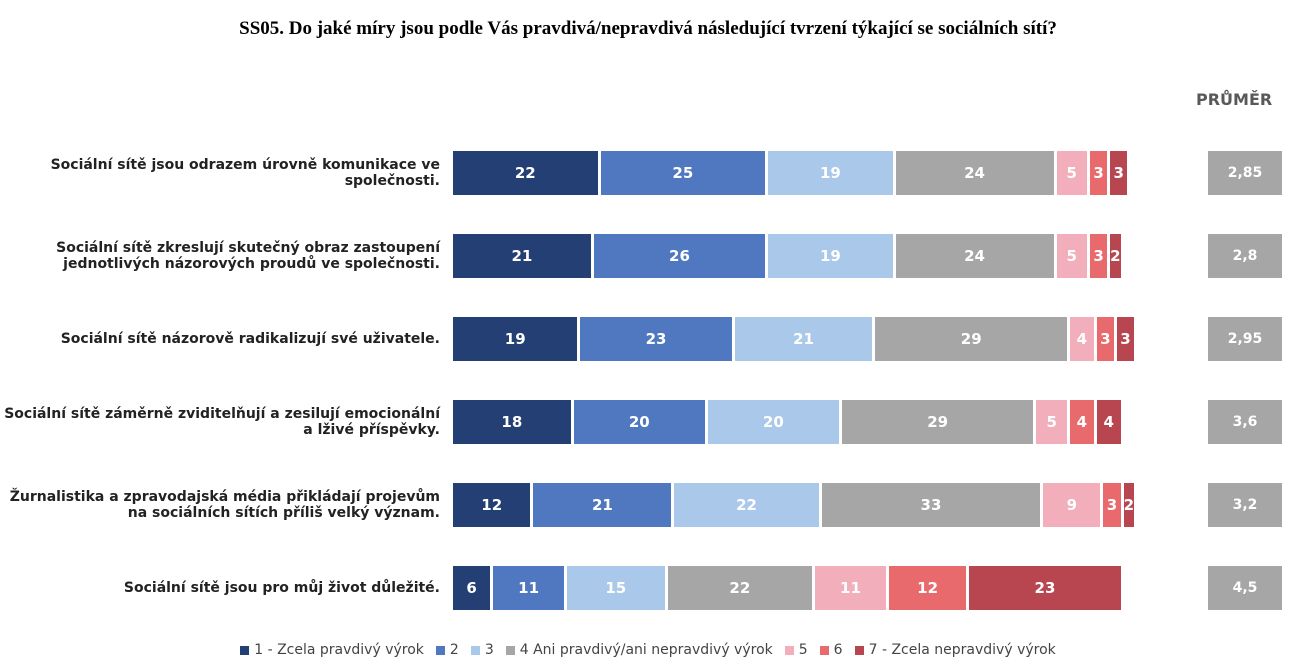 The image size is (1296, 665). I want to click on legend-item: 6, so click(831, 650).